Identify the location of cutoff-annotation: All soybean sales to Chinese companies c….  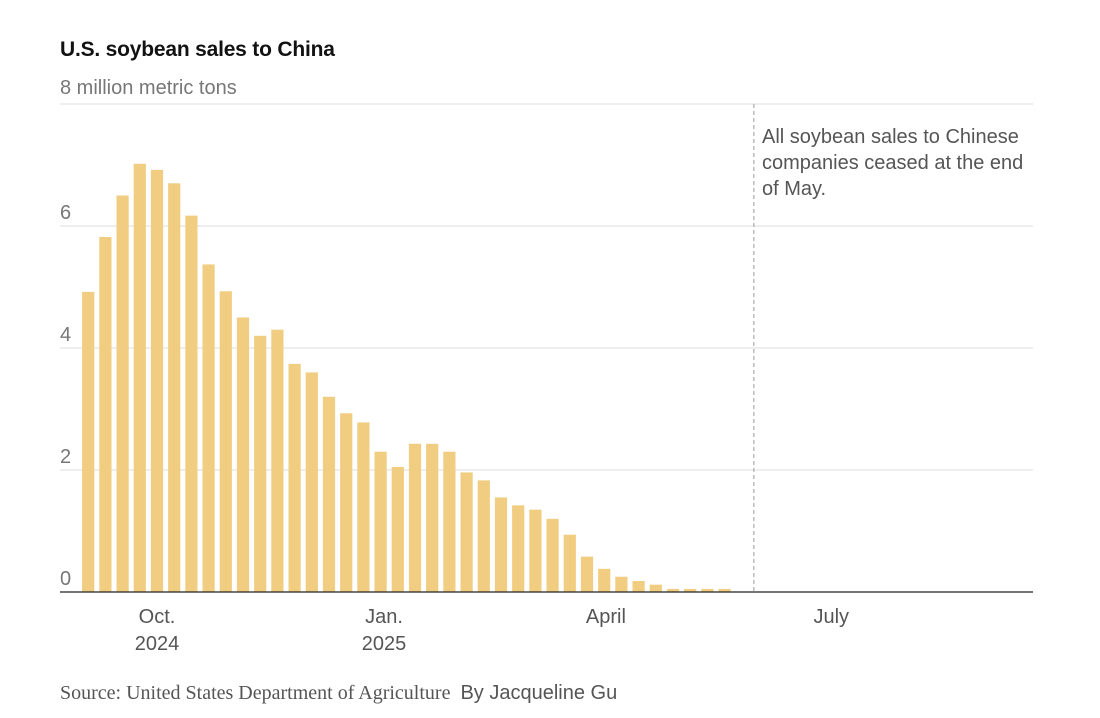
(893, 163).